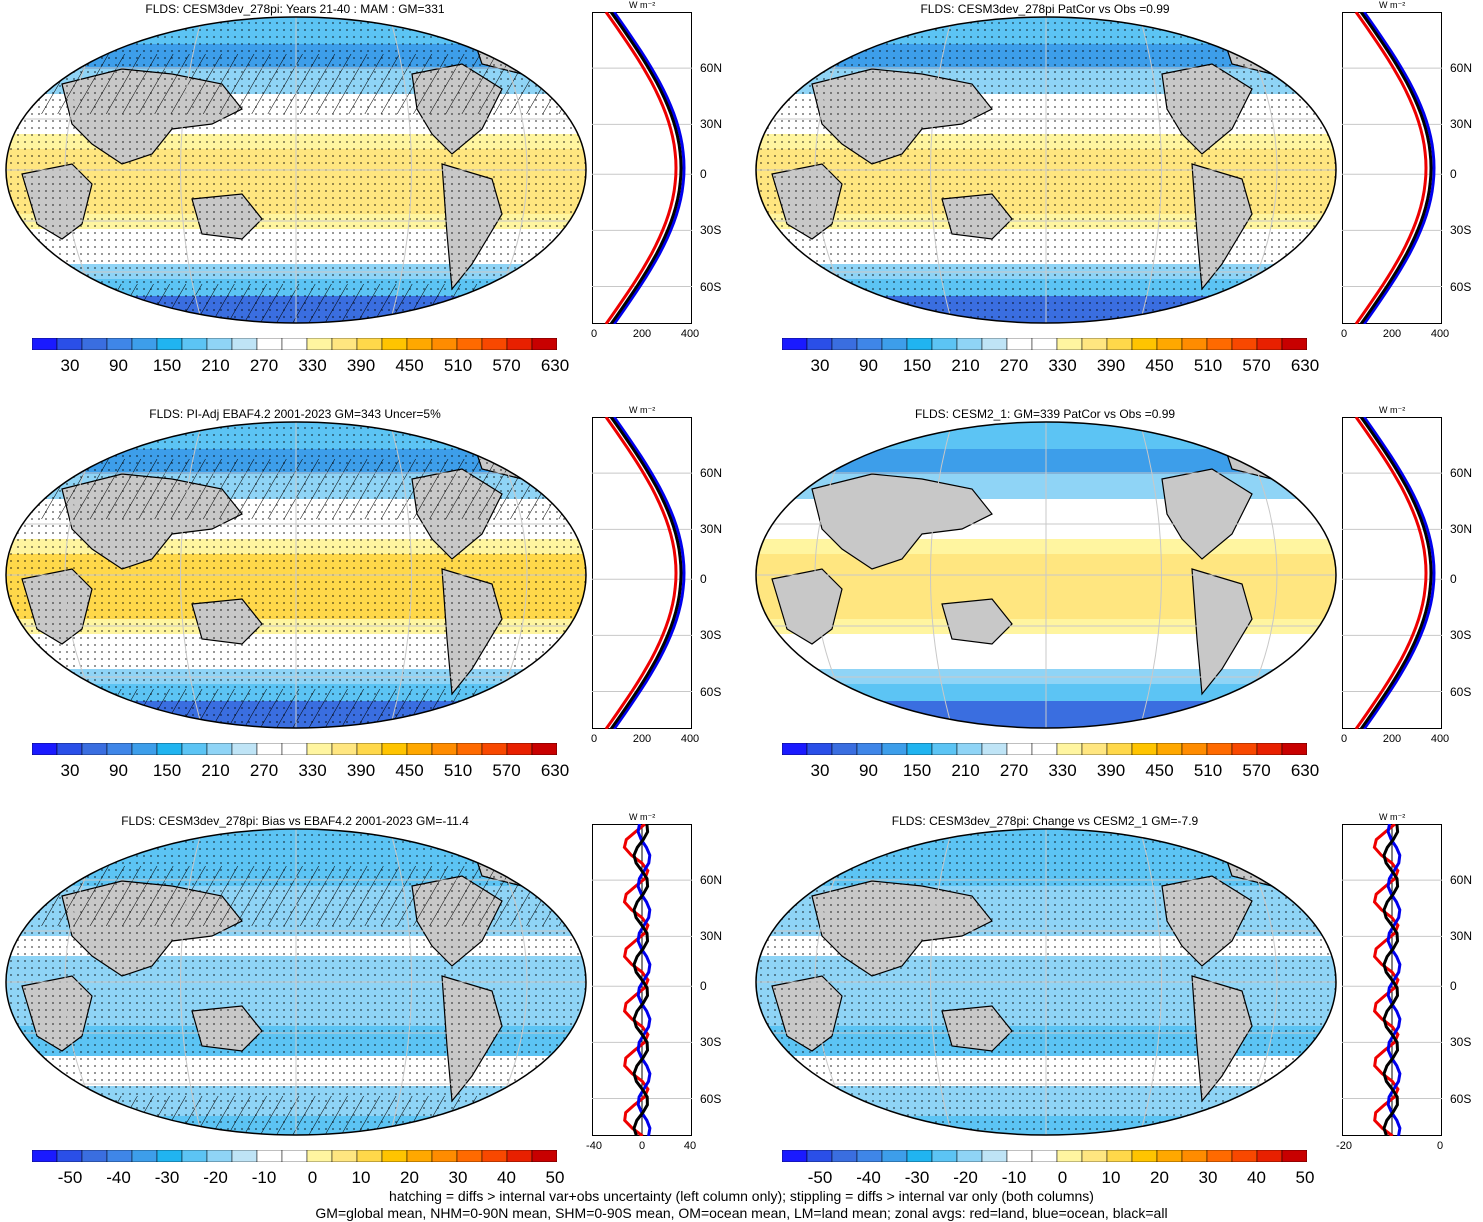  What do you see at coordinates (594, 1146) in the screenshot?
I see `zonal-axis-tick: -40` at bounding box center [594, 1146].